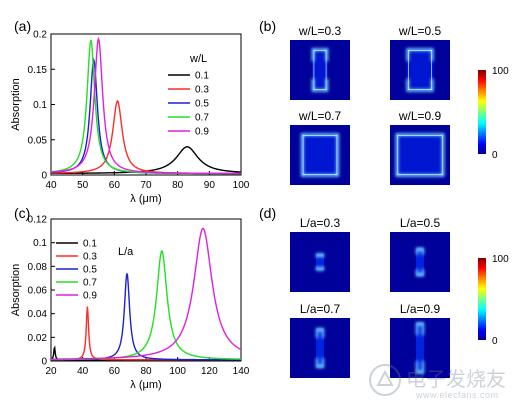 This screenshot has width=514, height=409. I want to click on series-line-0.3, so click(146, 333).